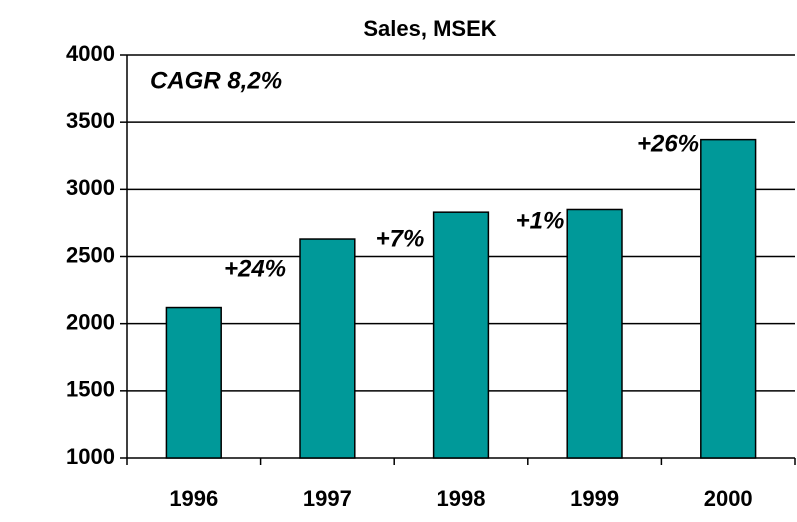 The height and width of the screenshot is (522, 797). What do you see at coordinates (216, 80) in the screenshot?
I see `annotation: CAGR 8,2%` at bounding box center [216, 80].